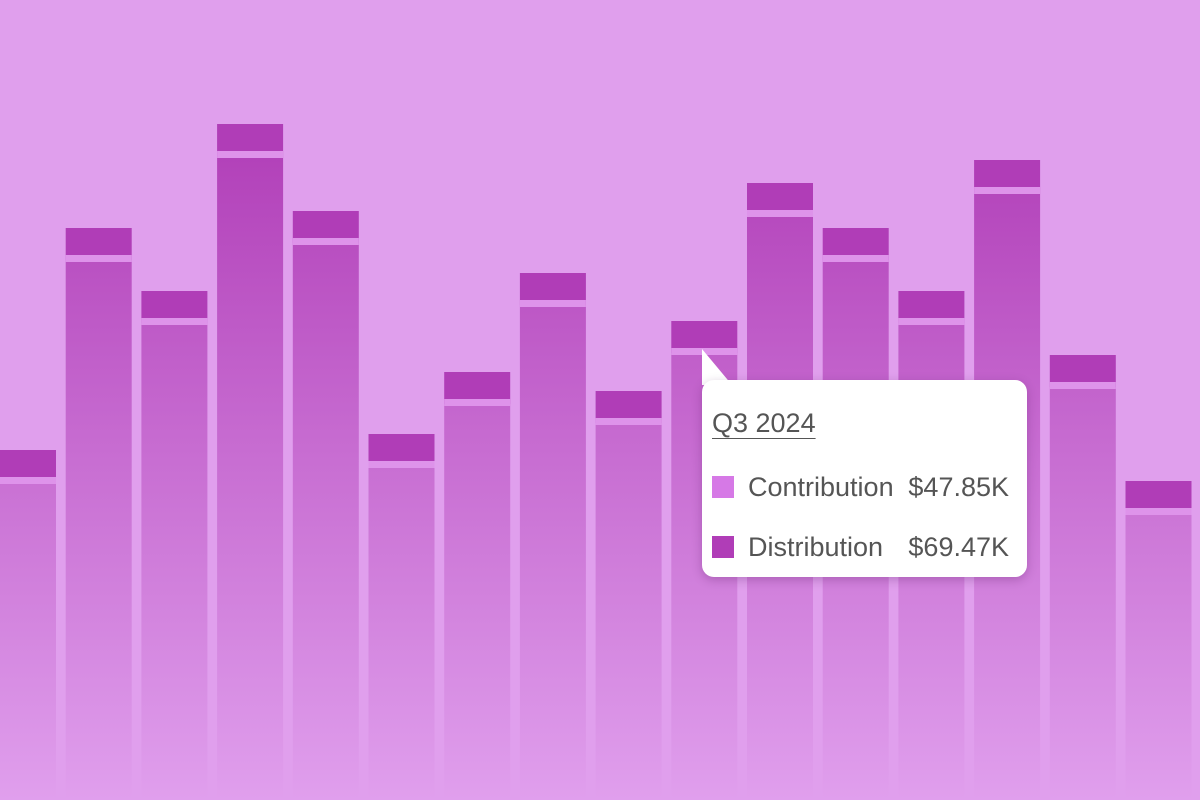  What do you see at coordinates (717, 367) in the screenshot?
I see `tooltip-pointer` at bounding box center [717, 367].